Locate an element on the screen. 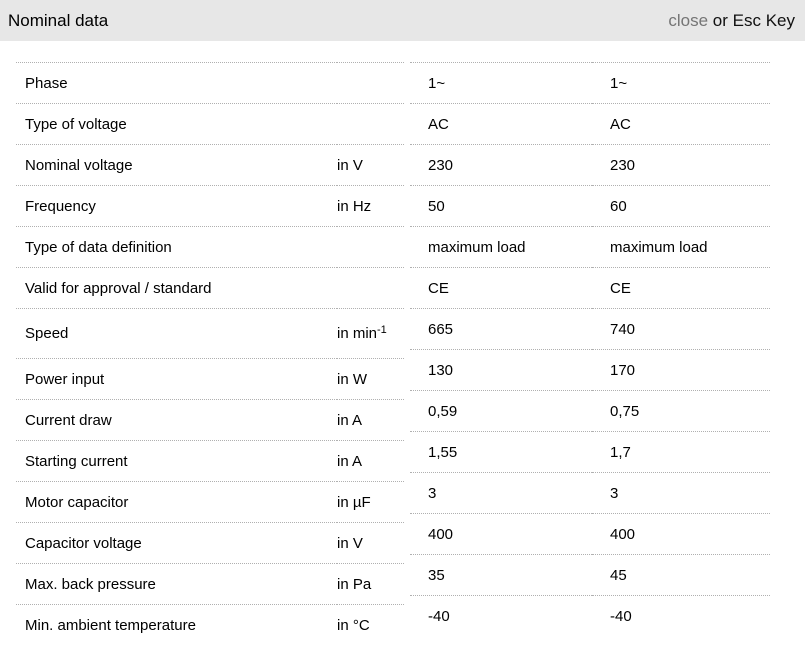 Image resolution: width=805 pixels, height=659 pixels. row-unit: in °C is located at coordinates (370, 625).